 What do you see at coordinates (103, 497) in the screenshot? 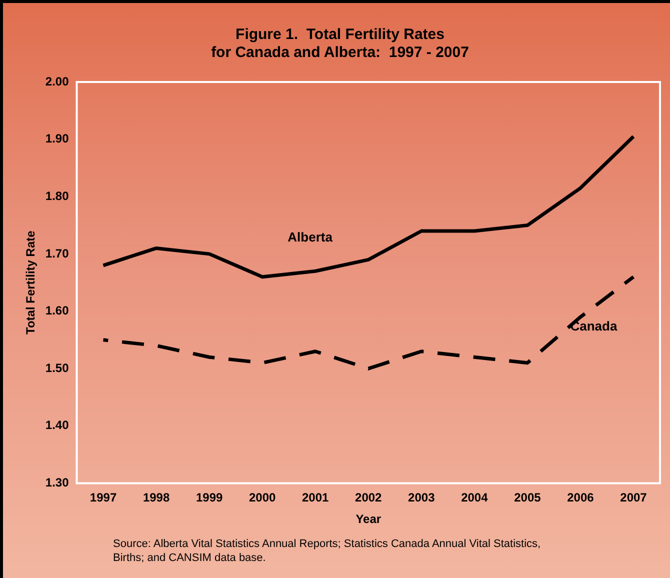
I see `x-tick-label: 1997` at bounding box center [103, 497].